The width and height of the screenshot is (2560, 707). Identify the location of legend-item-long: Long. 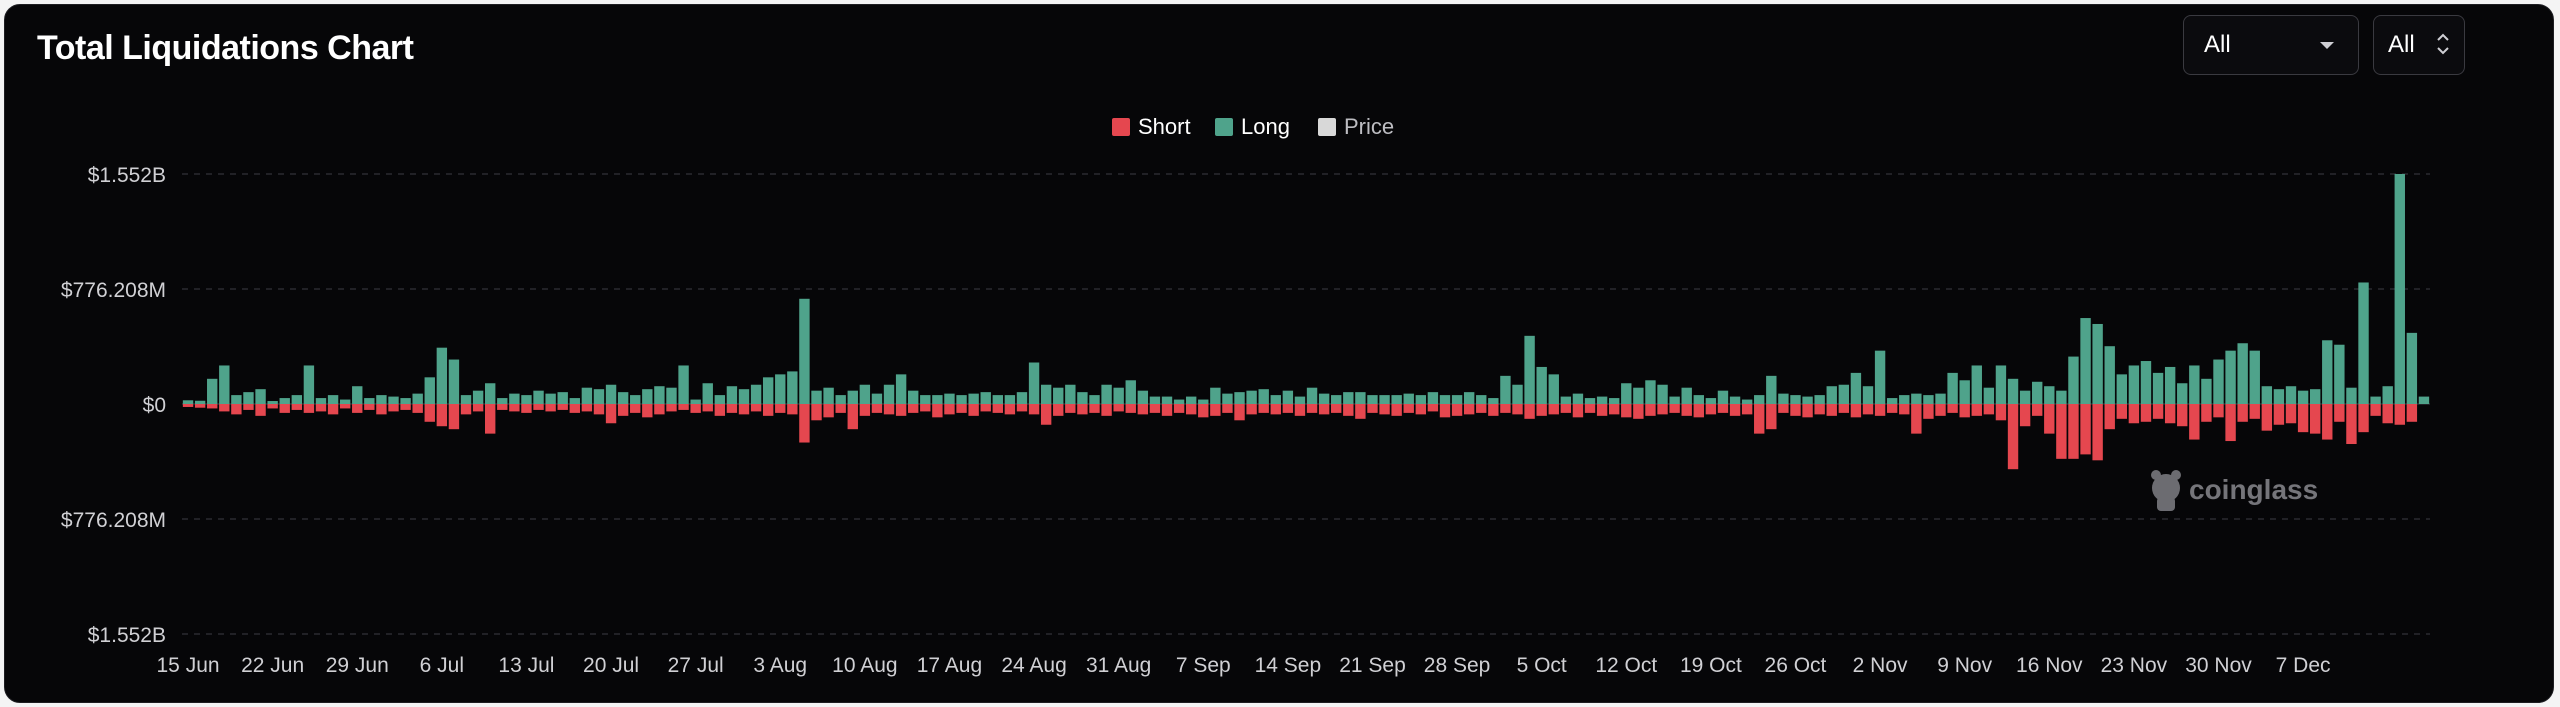
(1252, 126).